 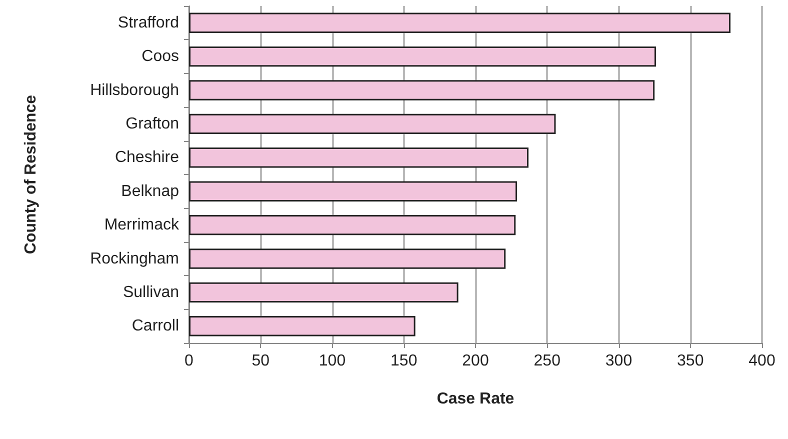 I want to click on y-tick-label: Rockingham, so click(x=134, y=259).